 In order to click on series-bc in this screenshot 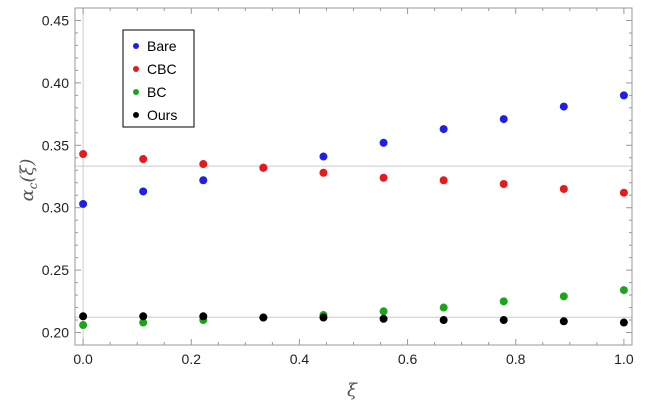, I will do `click(353, 308)`.